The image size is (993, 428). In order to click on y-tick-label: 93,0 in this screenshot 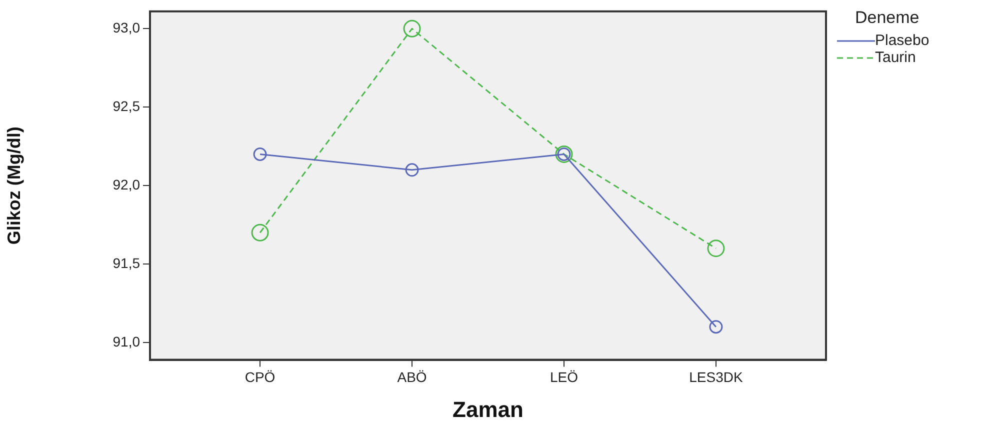, I will do `click(126, 28)`.